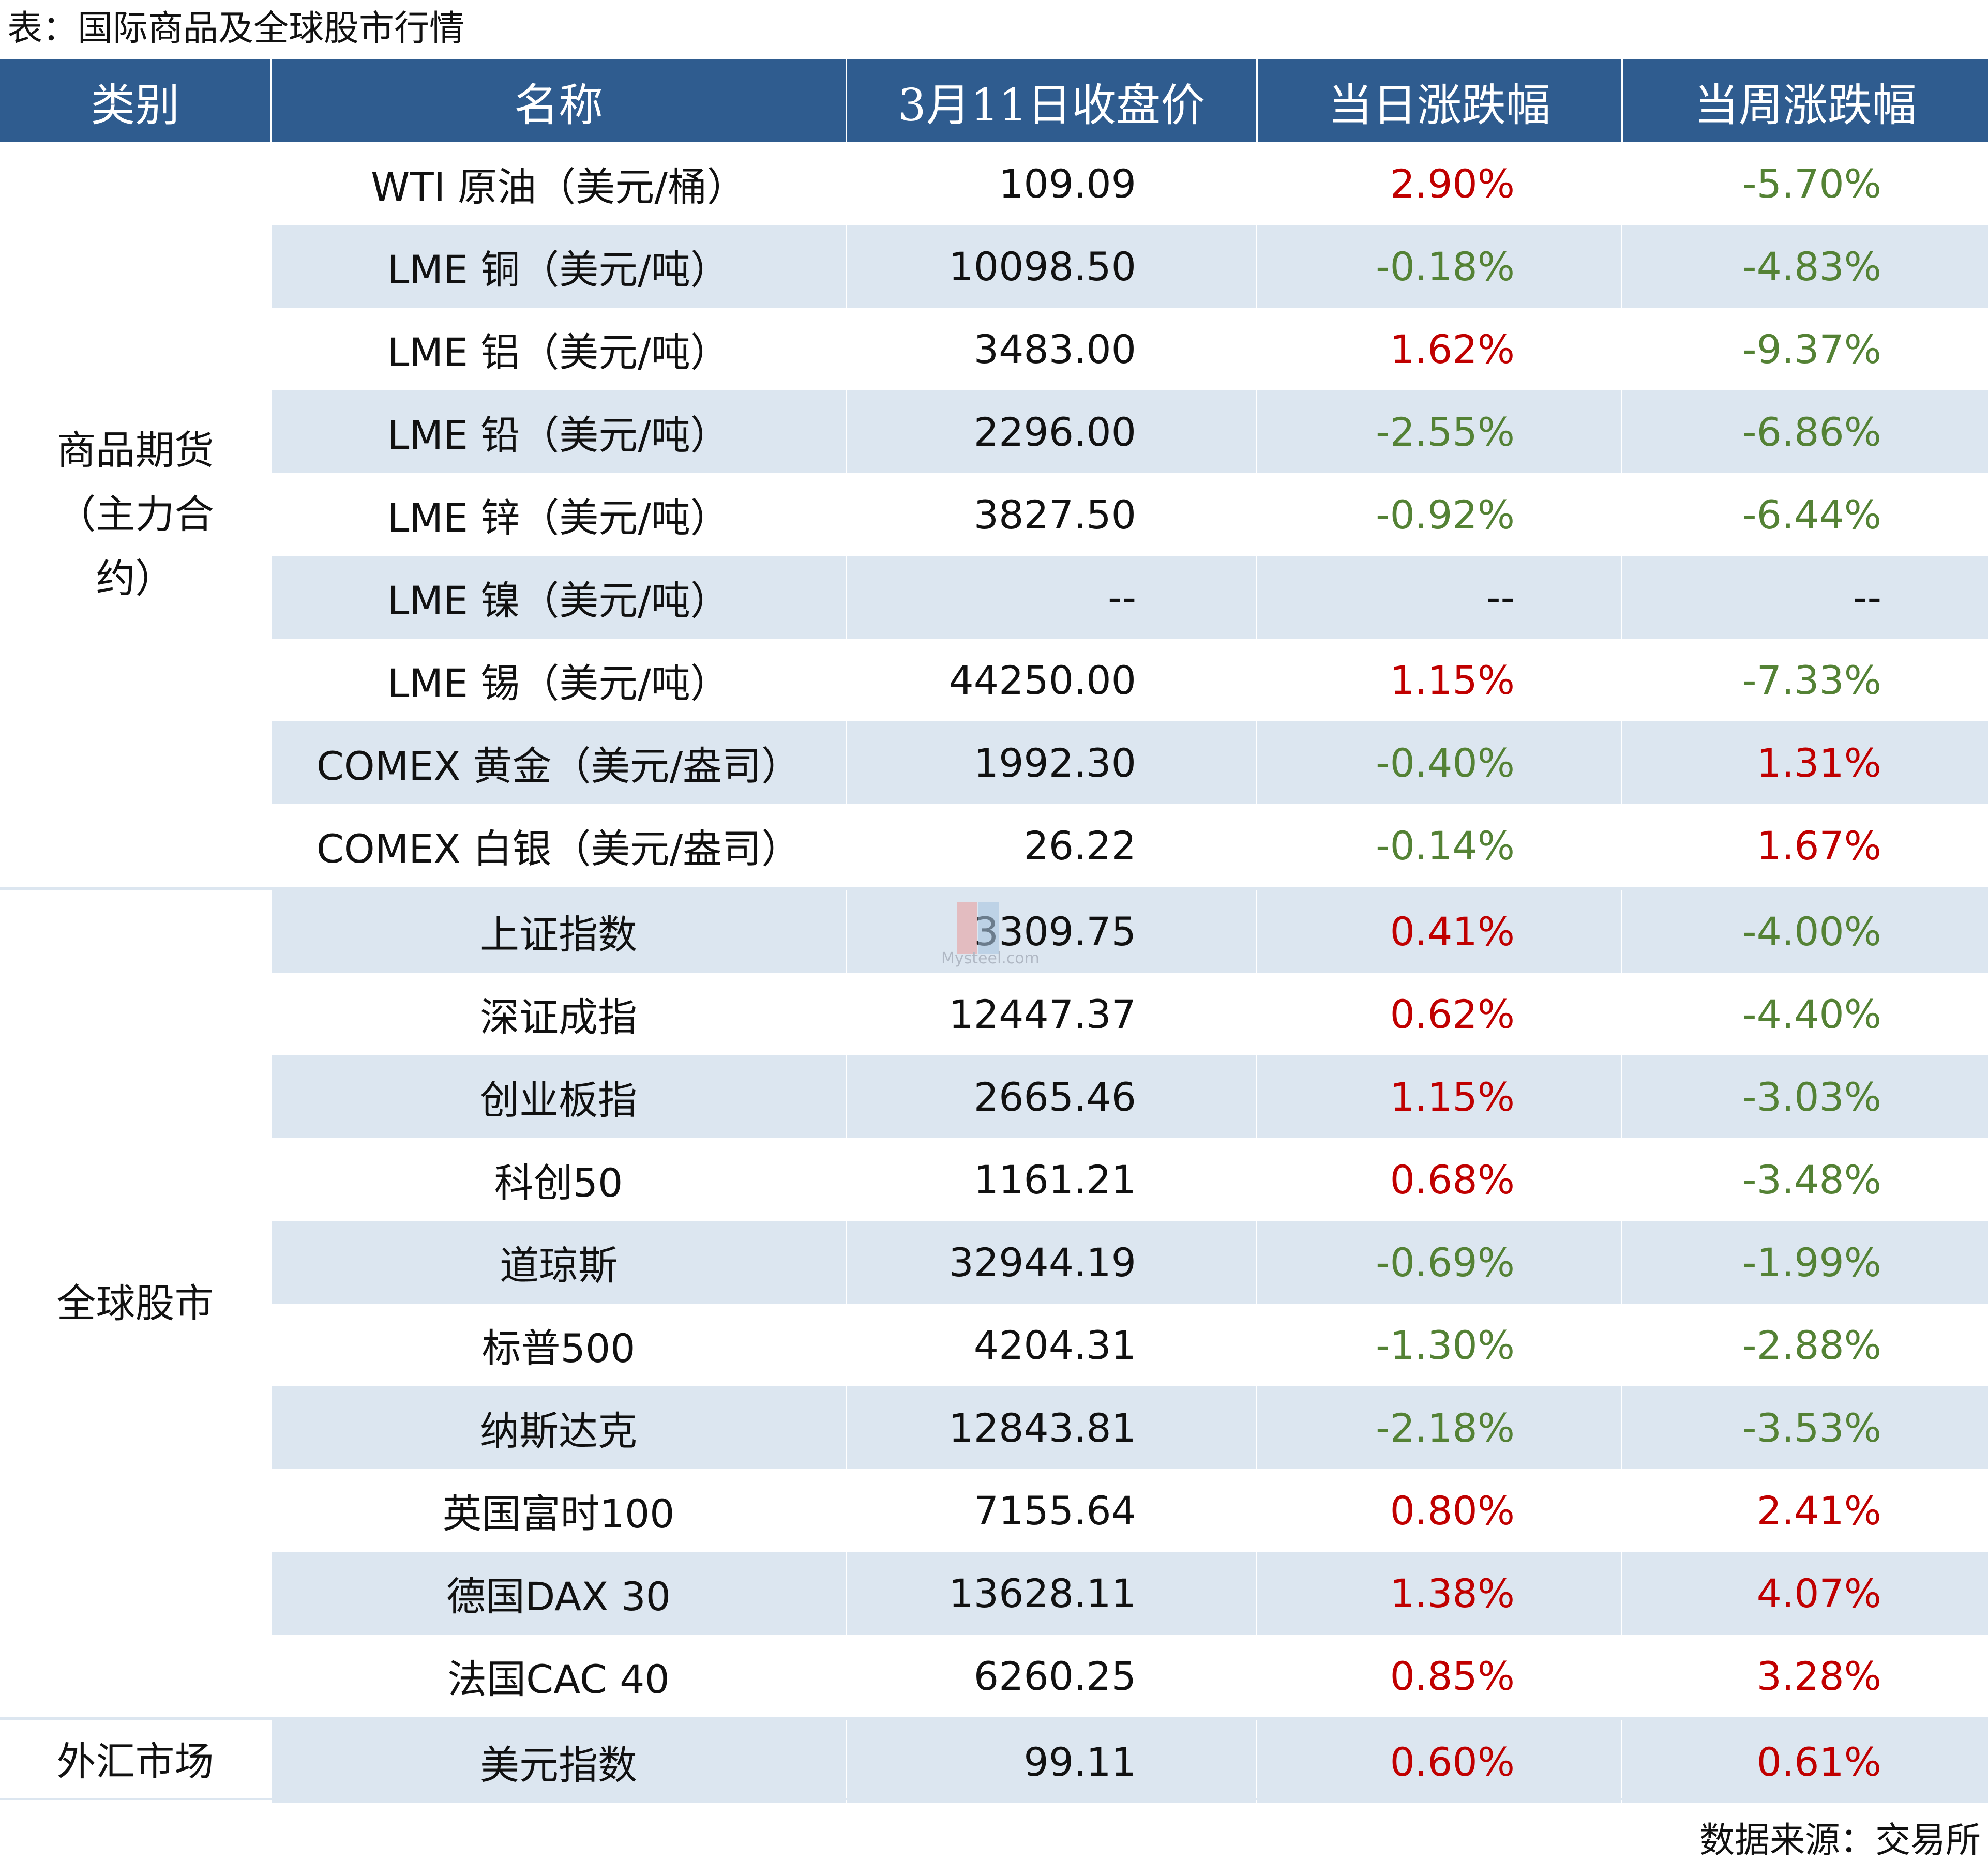 The width and height of the screenshot is (1988, 1876). What do you see at coordinates (1439, 1511) in the screenshot?
I see `daily-change: 0.80%` at bounding box center [1439, 1511].